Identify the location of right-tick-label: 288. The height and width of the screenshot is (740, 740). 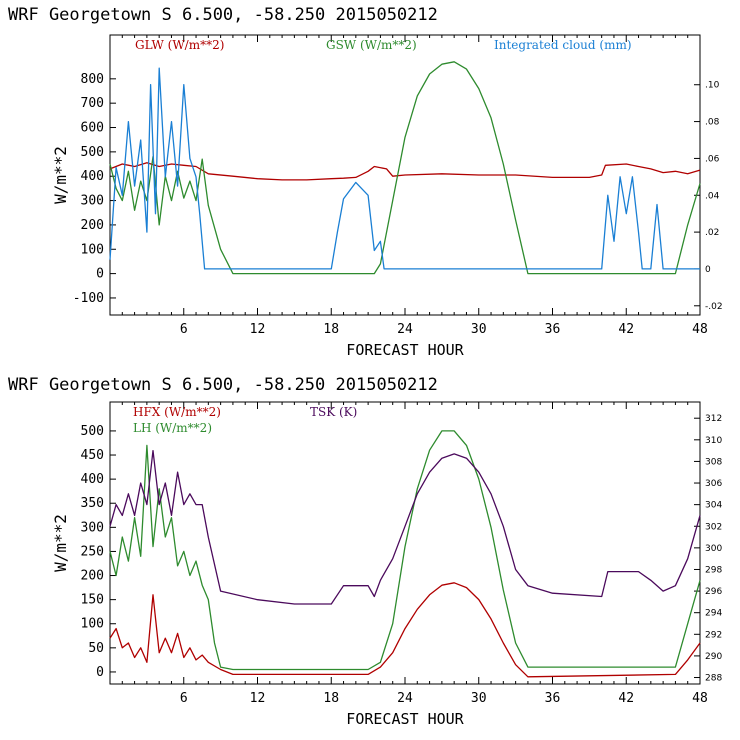
(713, 679).